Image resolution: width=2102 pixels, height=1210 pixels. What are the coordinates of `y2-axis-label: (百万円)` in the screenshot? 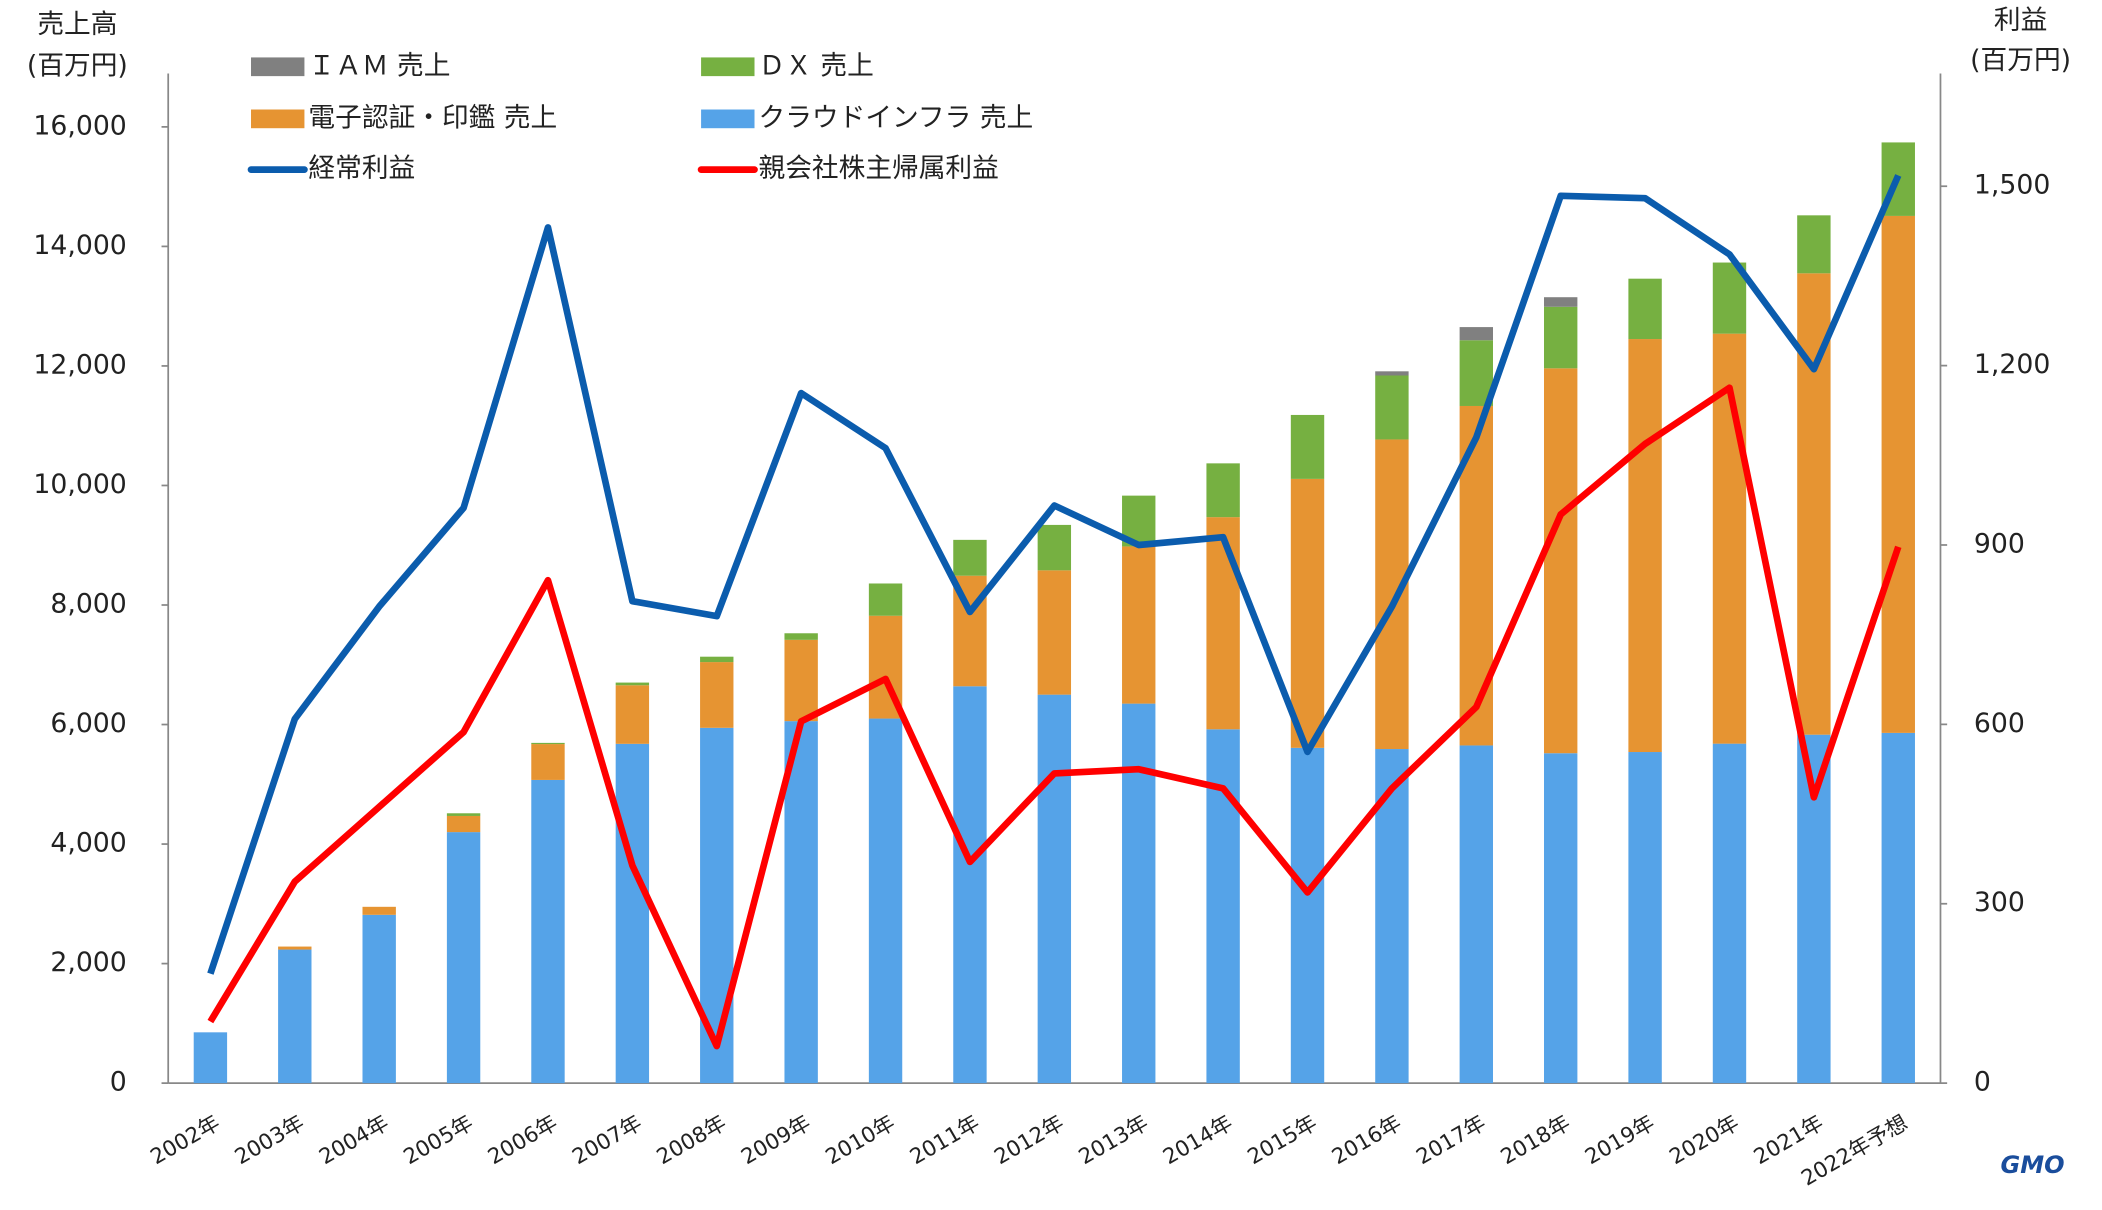 It's located at (2020, 60).